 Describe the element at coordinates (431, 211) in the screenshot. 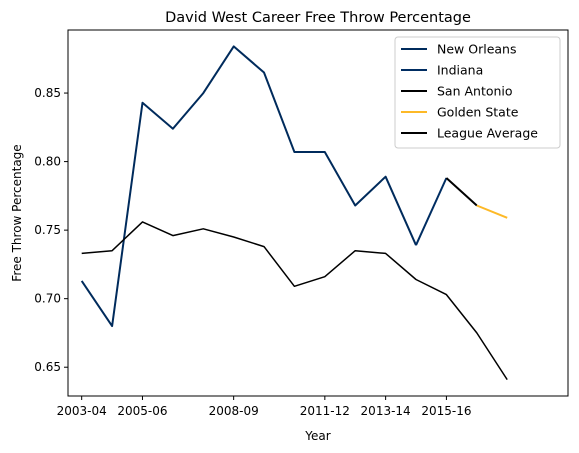

I see `series-line-indiana` at that location.